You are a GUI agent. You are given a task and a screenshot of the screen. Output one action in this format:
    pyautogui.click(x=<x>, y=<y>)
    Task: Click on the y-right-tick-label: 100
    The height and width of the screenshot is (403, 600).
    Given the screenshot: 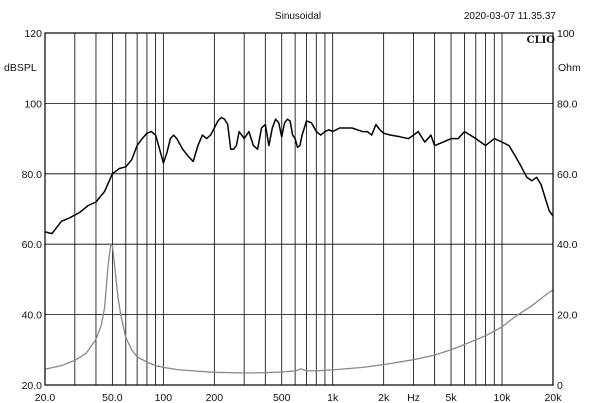 What is the action you would take?
    pyautogui.click(x=566, y=34)
    